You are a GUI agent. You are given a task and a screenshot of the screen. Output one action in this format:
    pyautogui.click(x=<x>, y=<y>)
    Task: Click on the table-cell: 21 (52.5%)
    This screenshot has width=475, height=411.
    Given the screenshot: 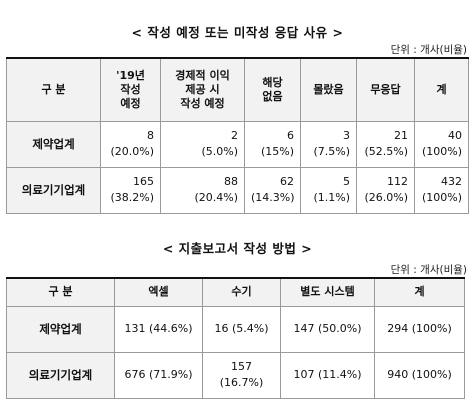 What is the action you would take?
    pyautogui.click(x=385, y=144)
    